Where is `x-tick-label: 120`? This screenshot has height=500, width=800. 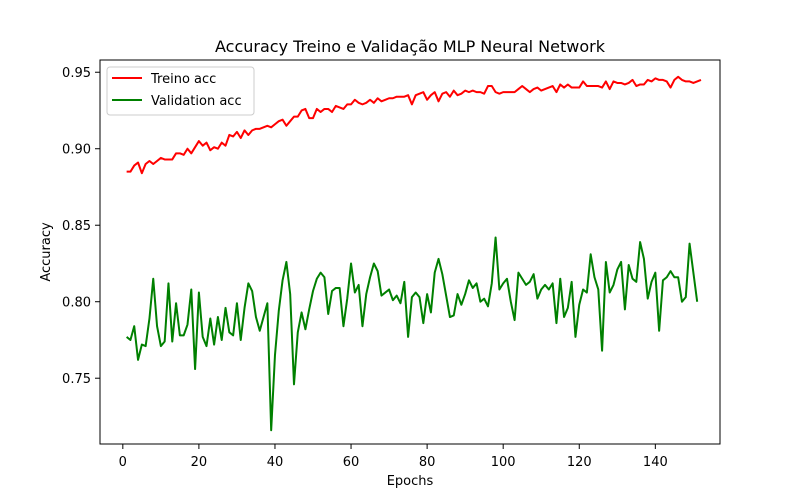
x-tick-label: 120 is located at coordinates (579, 462).